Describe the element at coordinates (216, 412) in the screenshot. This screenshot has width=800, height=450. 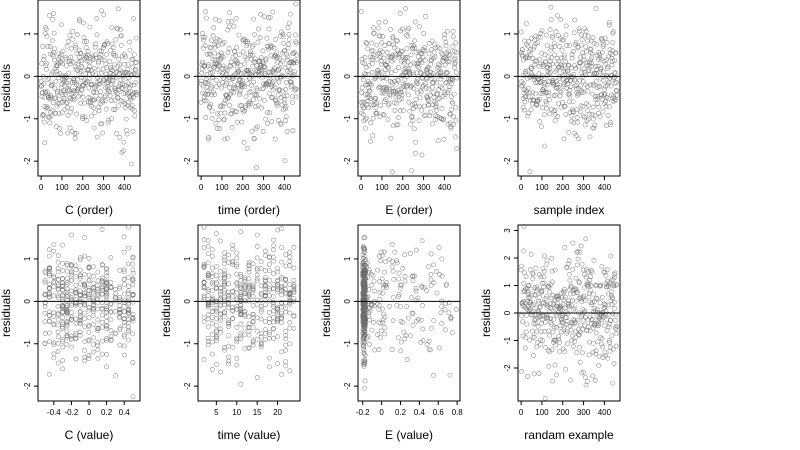
I see `x-tick-label: 5` at that location.